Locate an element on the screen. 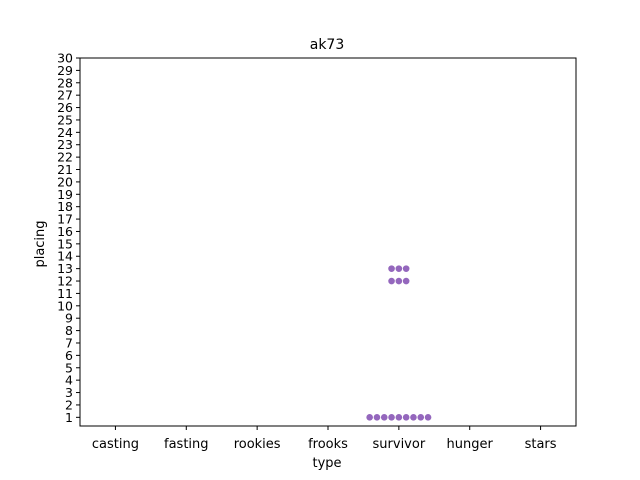 Image resolution: width=640 pixels, height=480 pixels. y-tick-label: 11 is located at coordinates (65, 293).